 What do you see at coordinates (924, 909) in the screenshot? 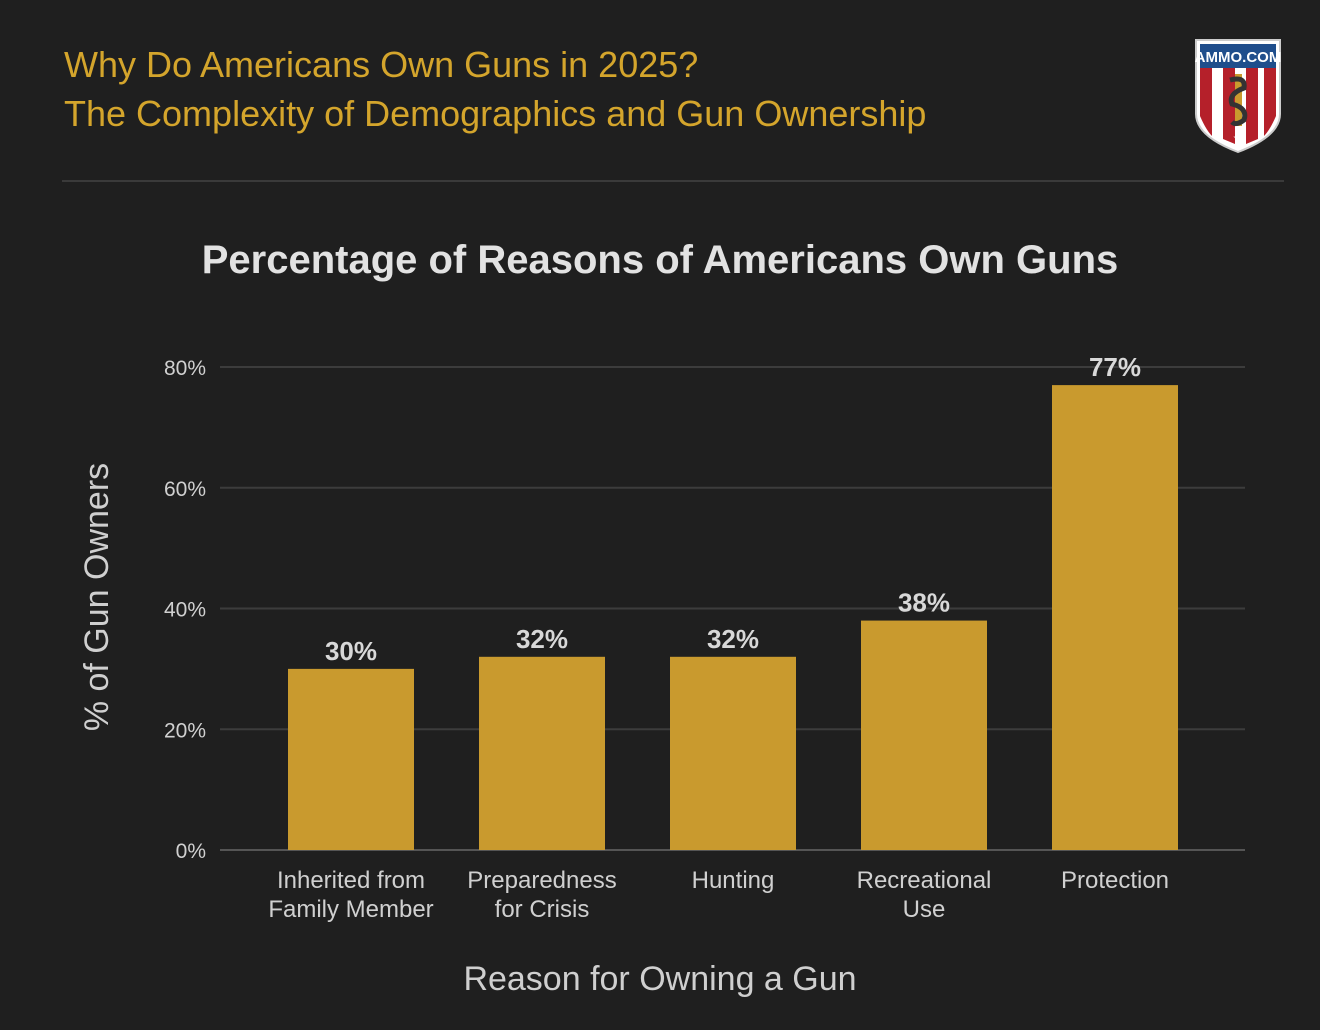
I see `x-tick-label: Use` at bounding box center [924, 909].